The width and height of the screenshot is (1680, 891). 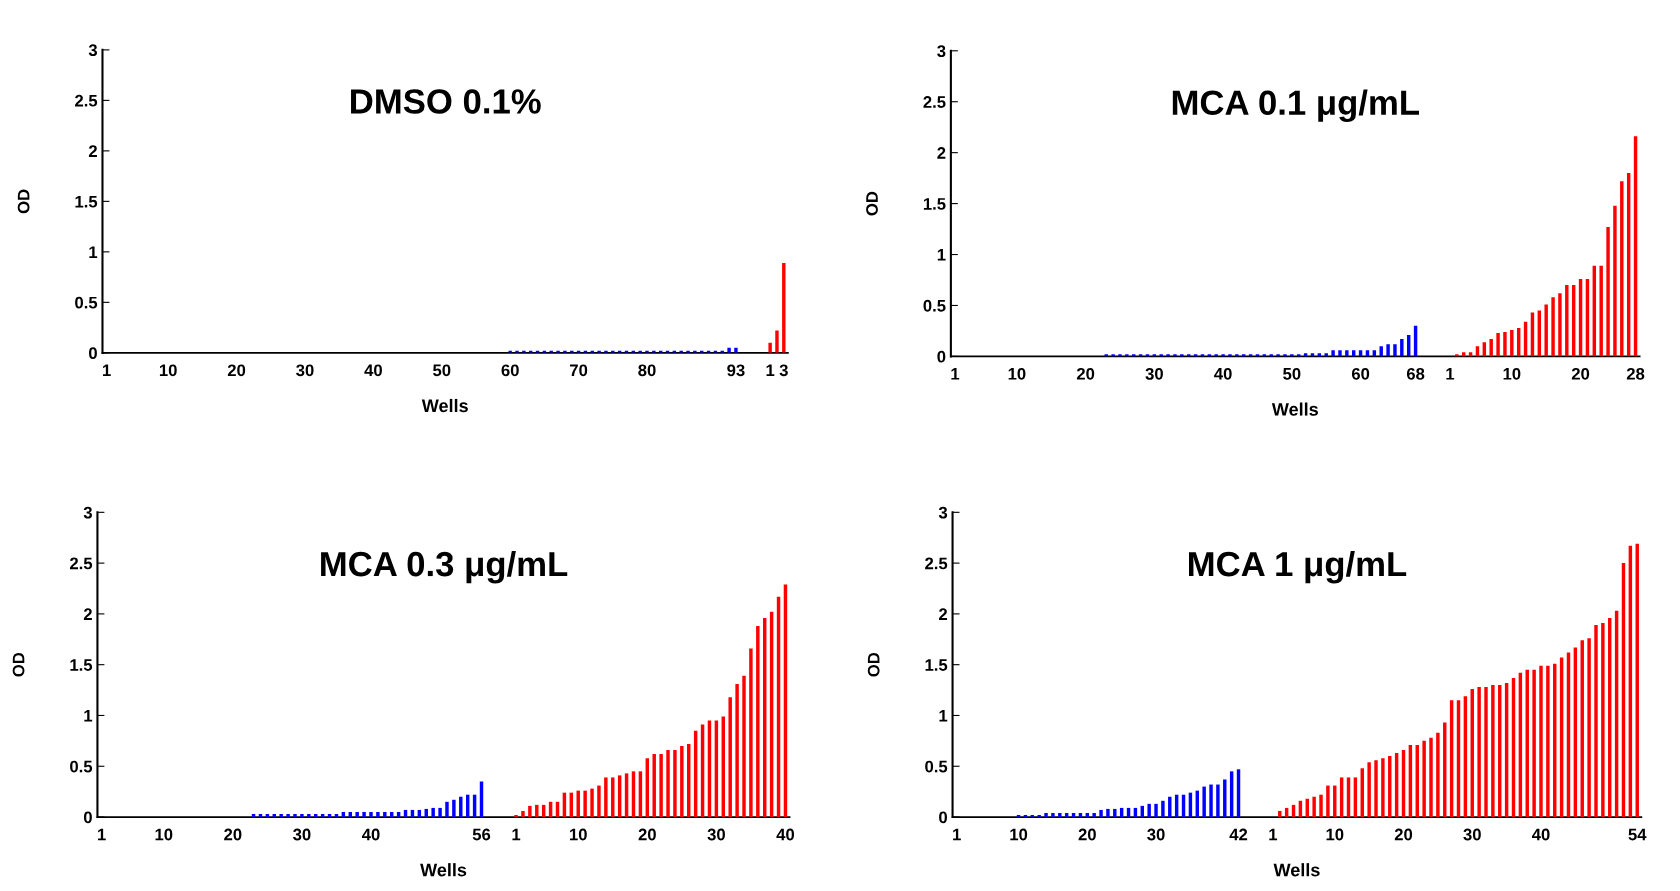 I want to click on x-tick-label: 3, so click(x=783, y=370).